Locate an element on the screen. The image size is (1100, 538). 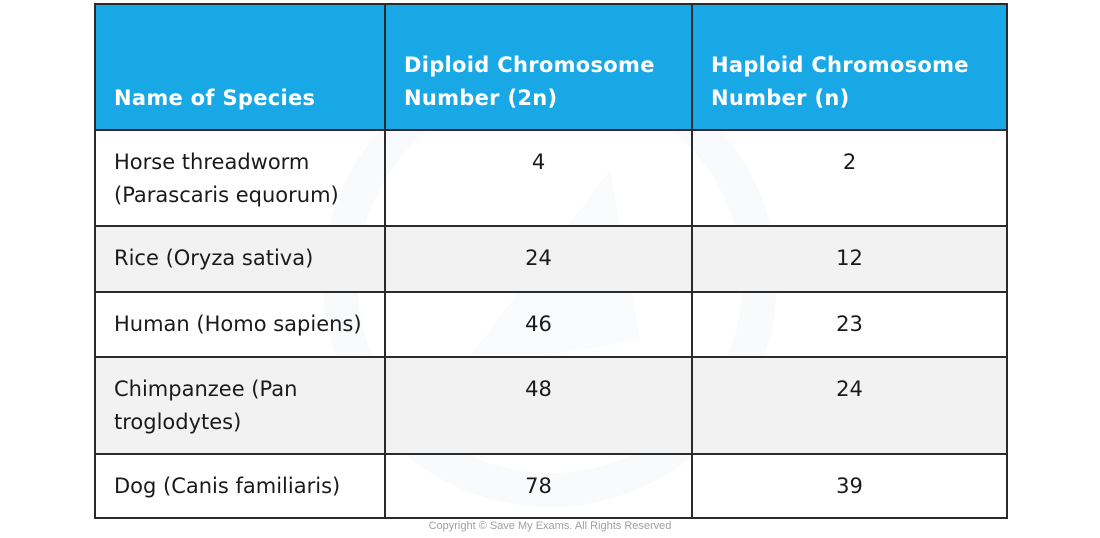
header-species: Name of Species is located at coordinates (240, 67).